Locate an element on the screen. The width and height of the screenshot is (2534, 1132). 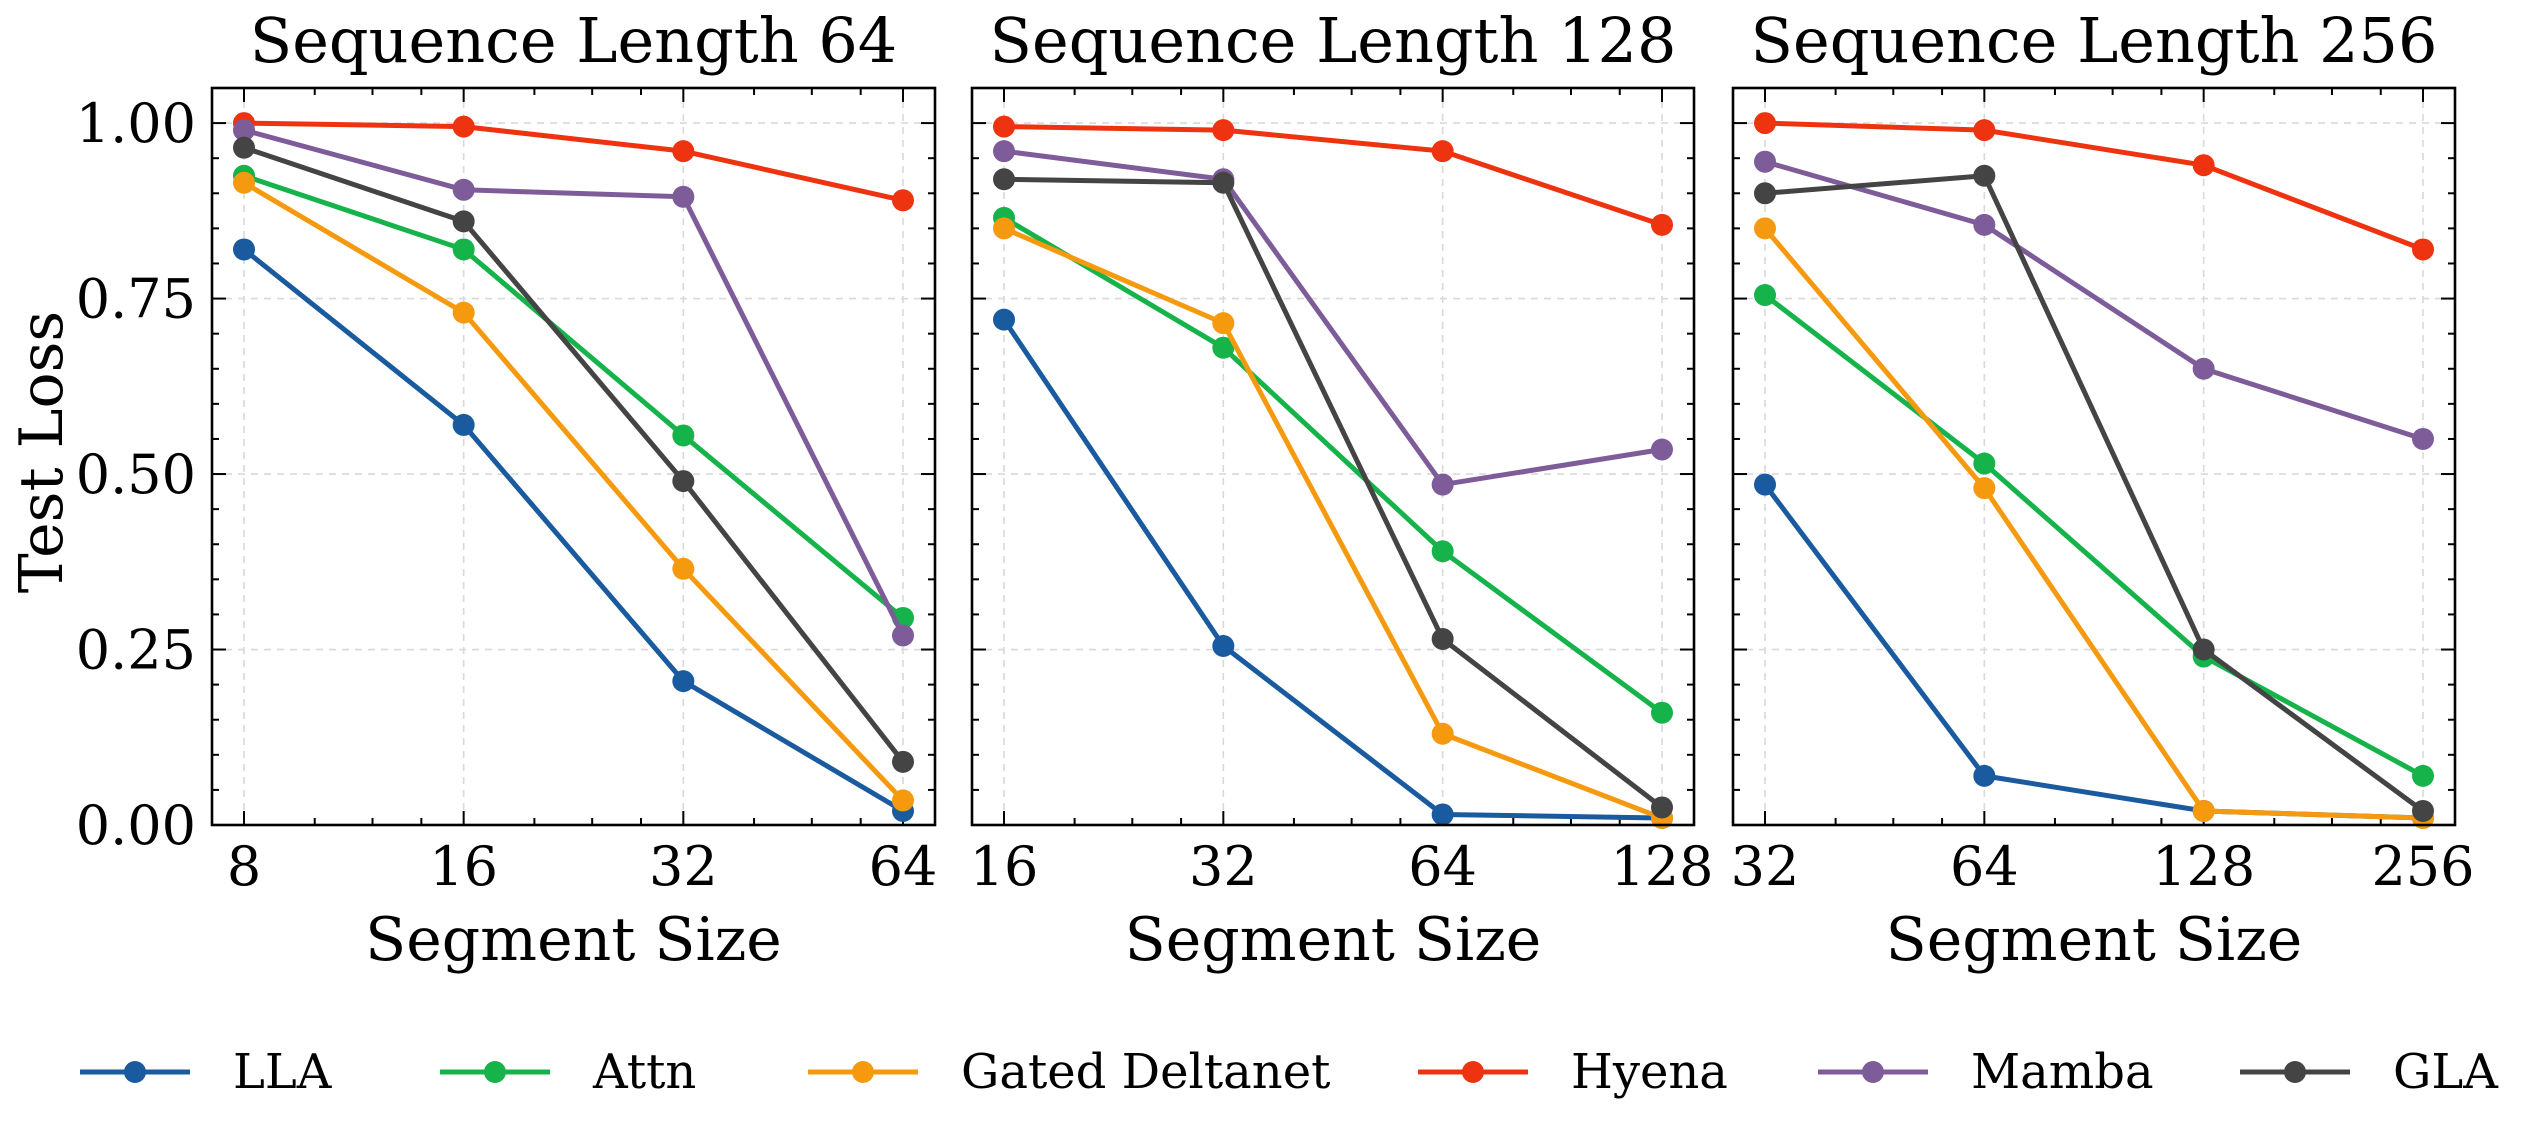
y-tick-label: 0.00 is located at coordinates (136, 825).